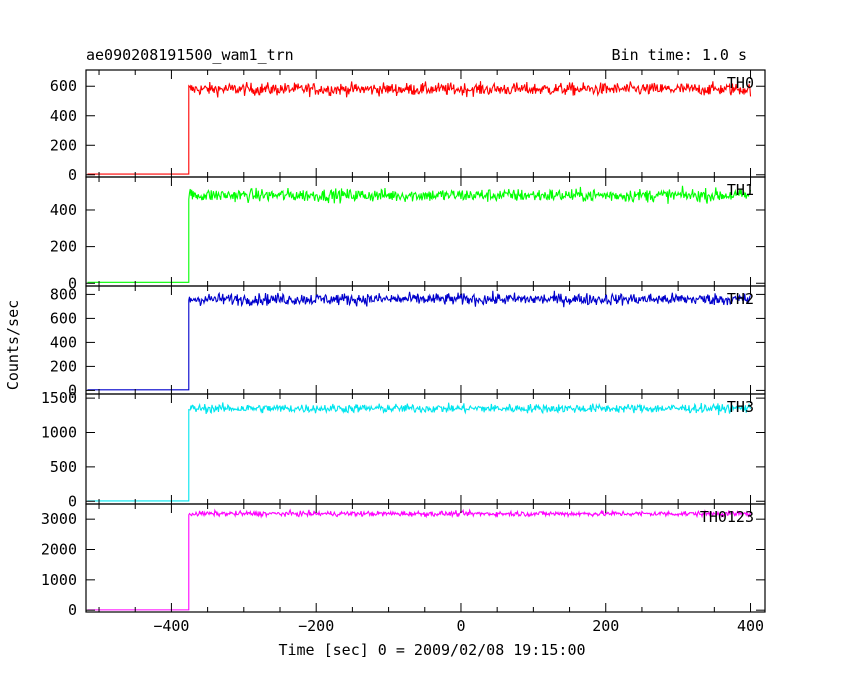  I want to click on y-tick-label: 2000, so click(59, 550).